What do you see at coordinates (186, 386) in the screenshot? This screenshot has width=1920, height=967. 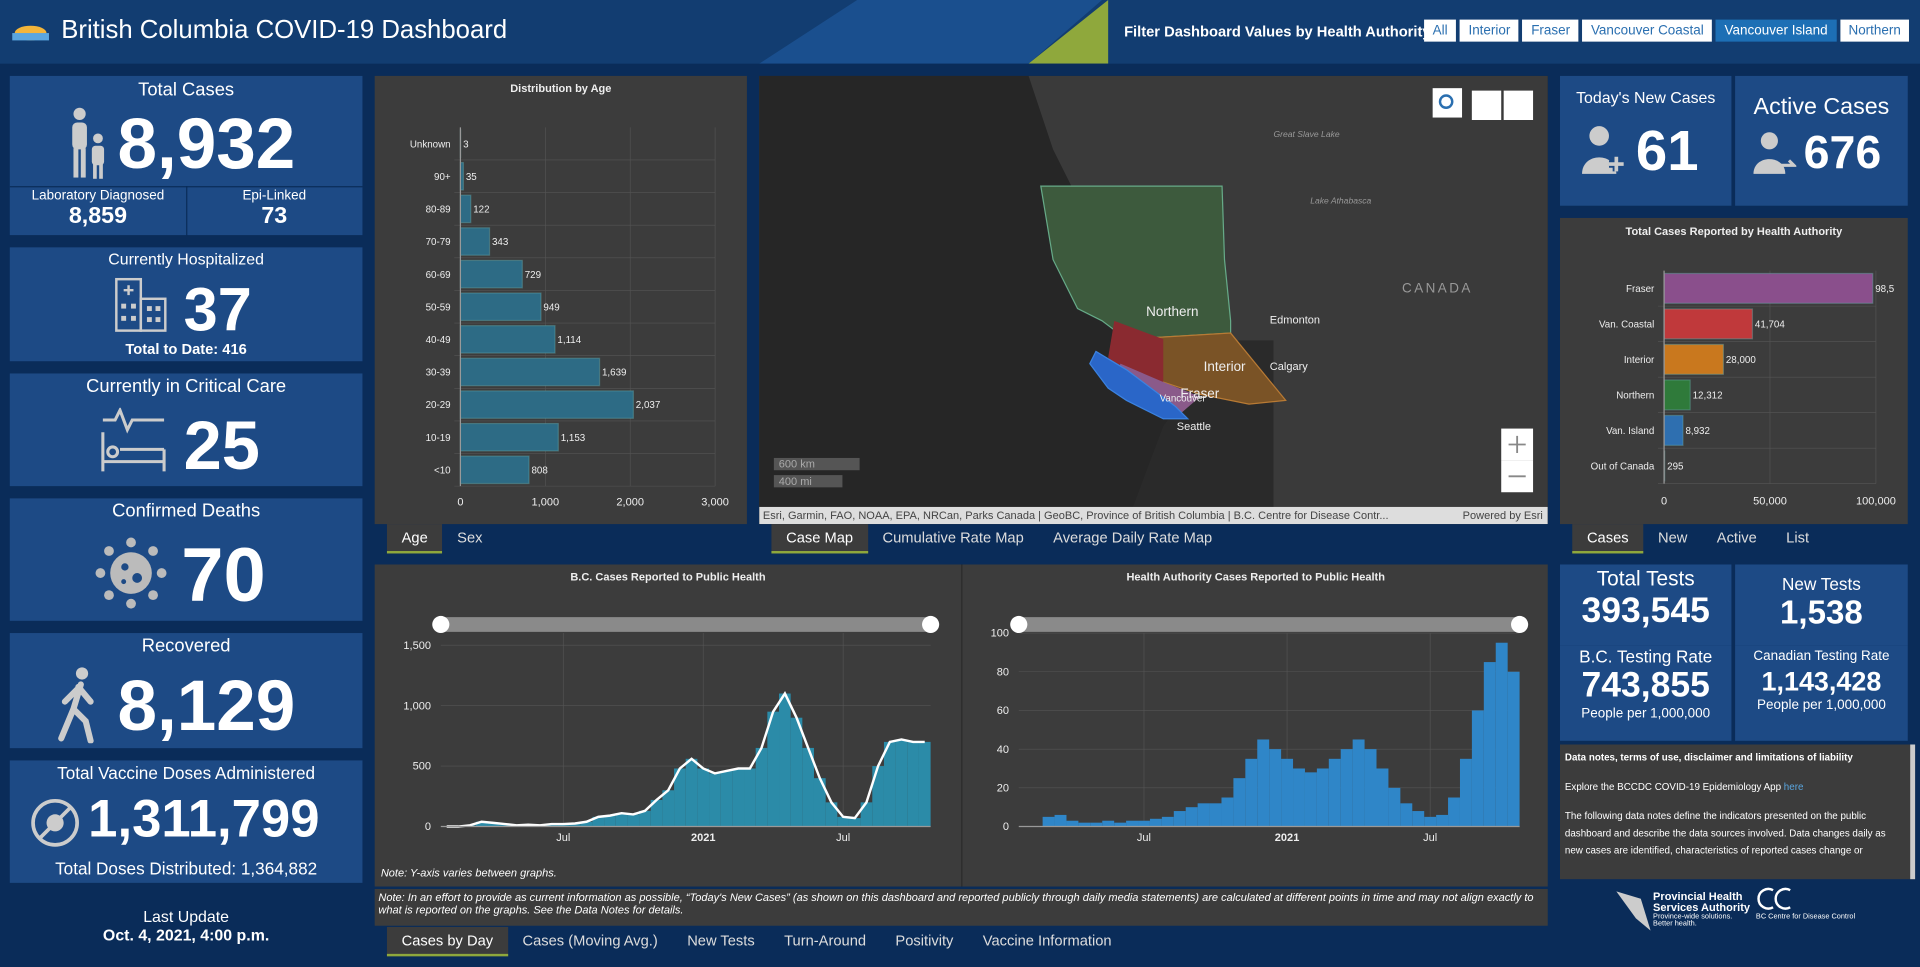 I see `label: Currently in Critical Care` at bounding box center [186, 386].